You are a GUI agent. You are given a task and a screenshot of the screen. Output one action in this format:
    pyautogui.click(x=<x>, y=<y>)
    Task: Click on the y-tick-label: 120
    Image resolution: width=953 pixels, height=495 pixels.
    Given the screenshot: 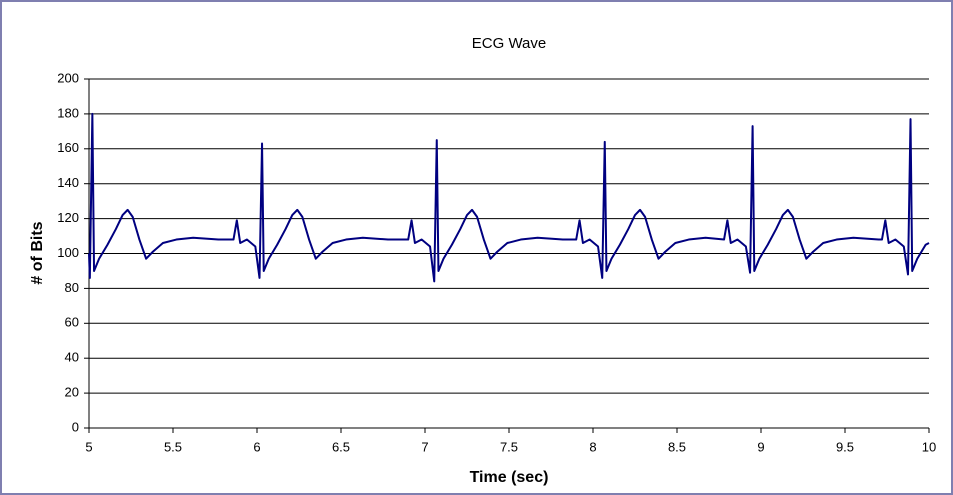 What is the action you would take?
    pyautogui.click(x=68, y=217)
    